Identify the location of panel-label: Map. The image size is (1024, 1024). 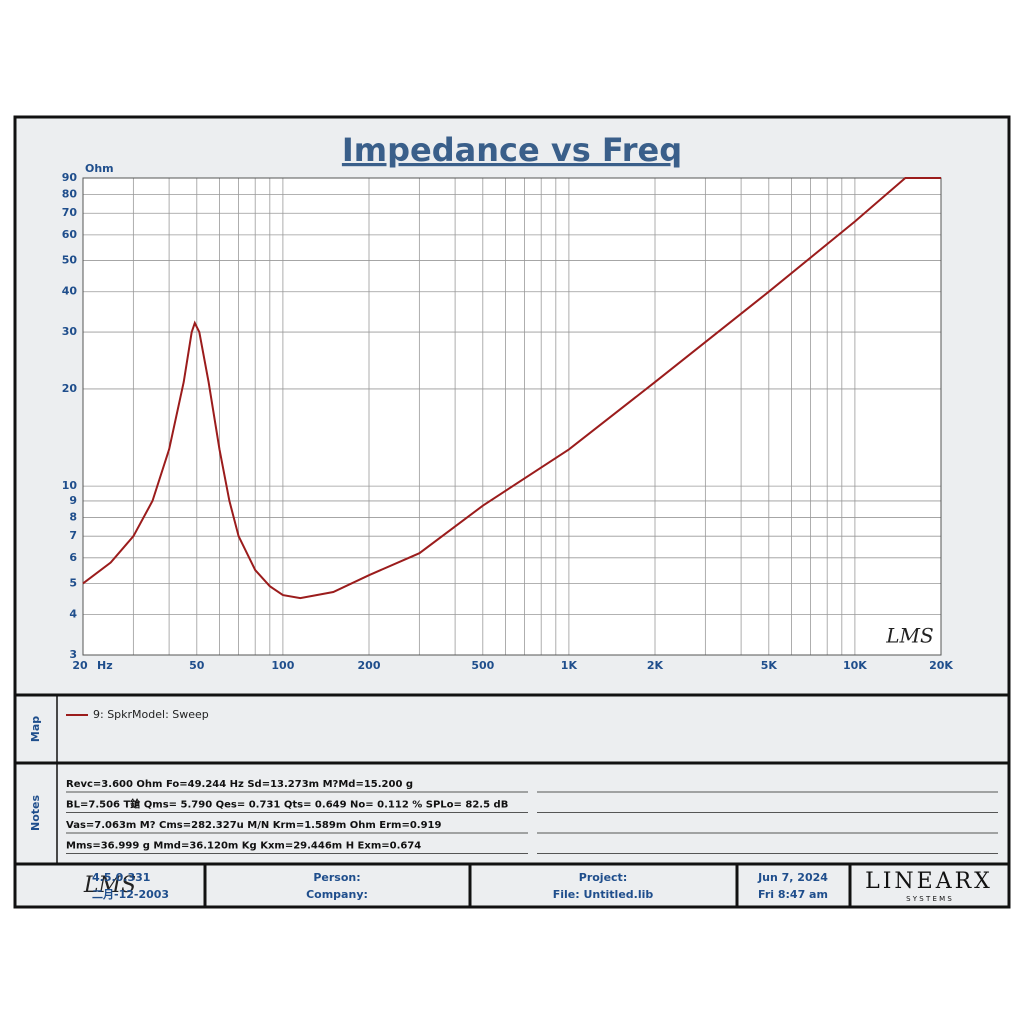
(35, 729).